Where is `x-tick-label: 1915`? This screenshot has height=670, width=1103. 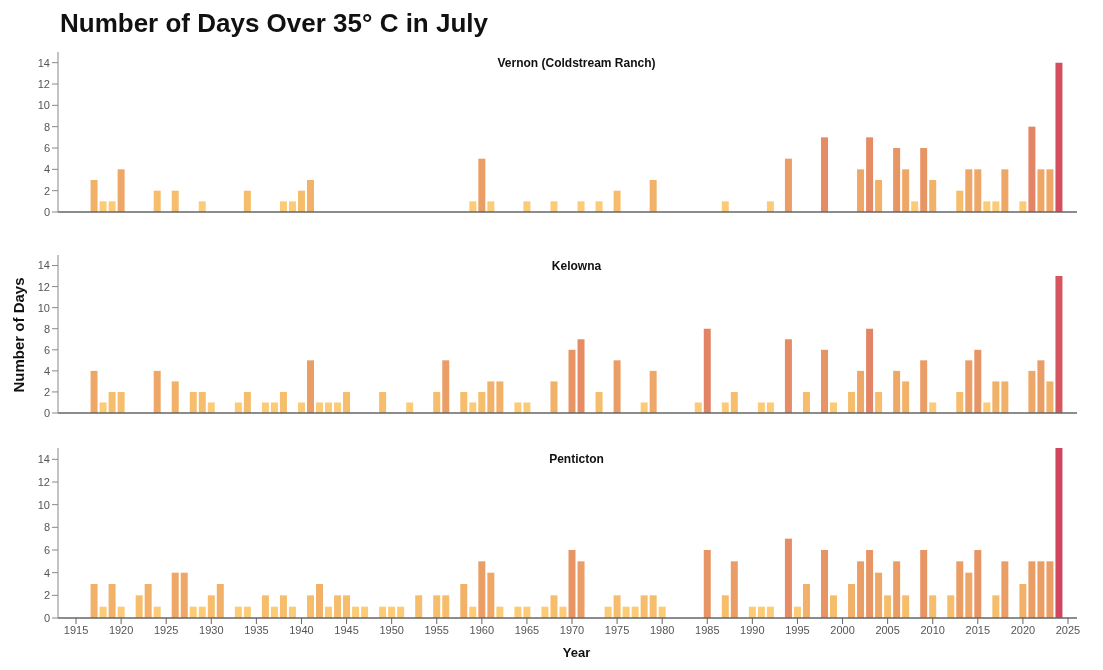 x-tick-label: 1915 is located at coordinates (76, 629).